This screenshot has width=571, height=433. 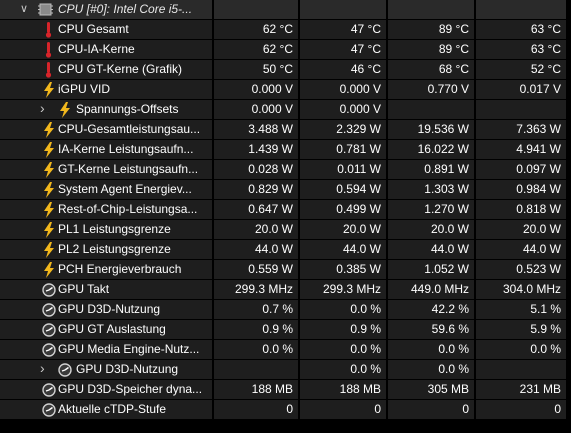 What do you see at coordinates (106, 289) in the screenshot?
I see `sensor-label-cell: GPU Takt` at bounding box center [106, 289].